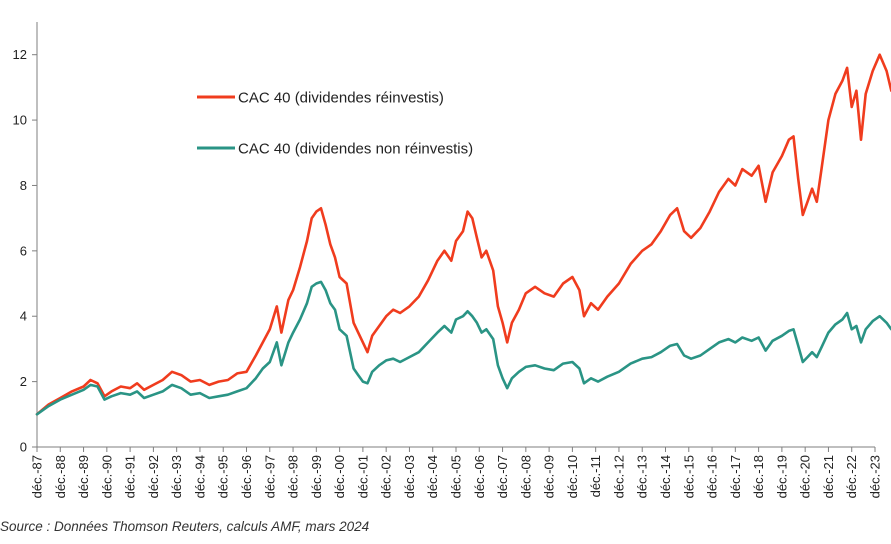 Image resolution: width=891 pixels, height=544 pixels. Describe the element at coordinates (665, 476) in the screenshot. I see `x-tick-label: déc.-14` at that location.